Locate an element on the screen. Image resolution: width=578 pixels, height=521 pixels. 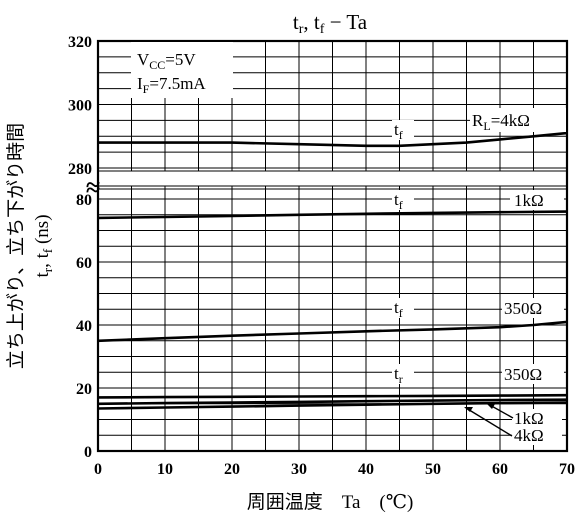
y-axis-label: 立ち上がり、立ち下がり時間 is located at coordinates (16, 246).